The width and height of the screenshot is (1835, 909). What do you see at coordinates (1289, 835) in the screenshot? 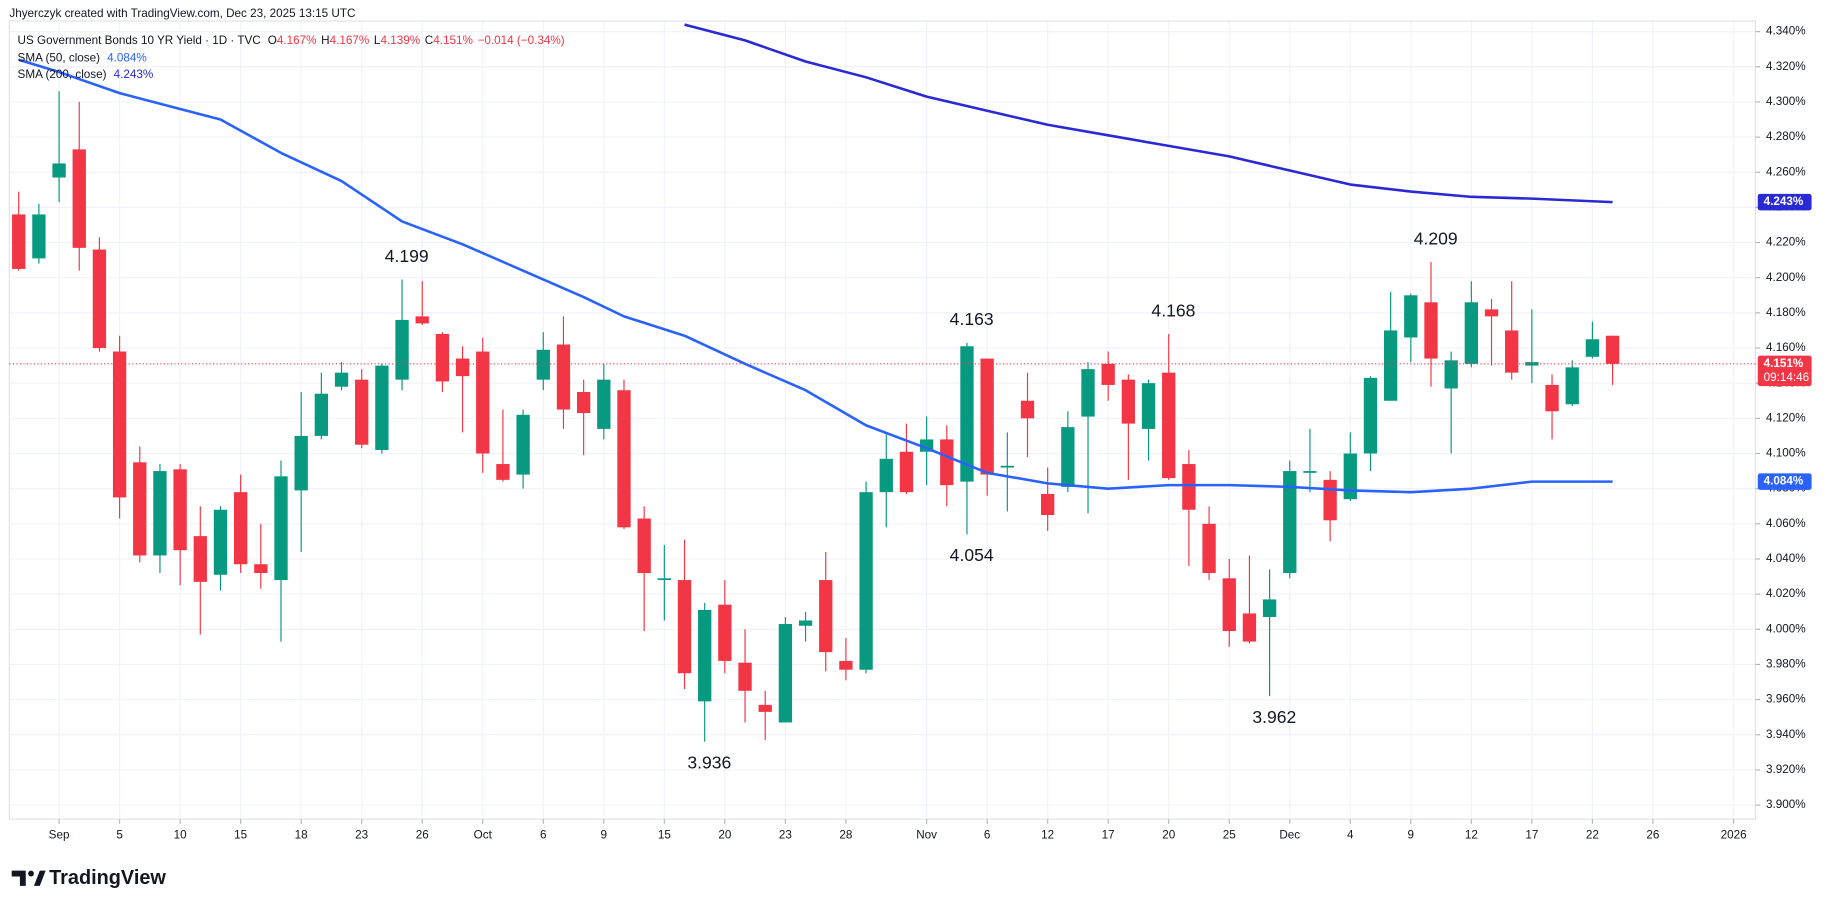
I see `x-tick-label: Dec` at bounding box center [1289, 835].